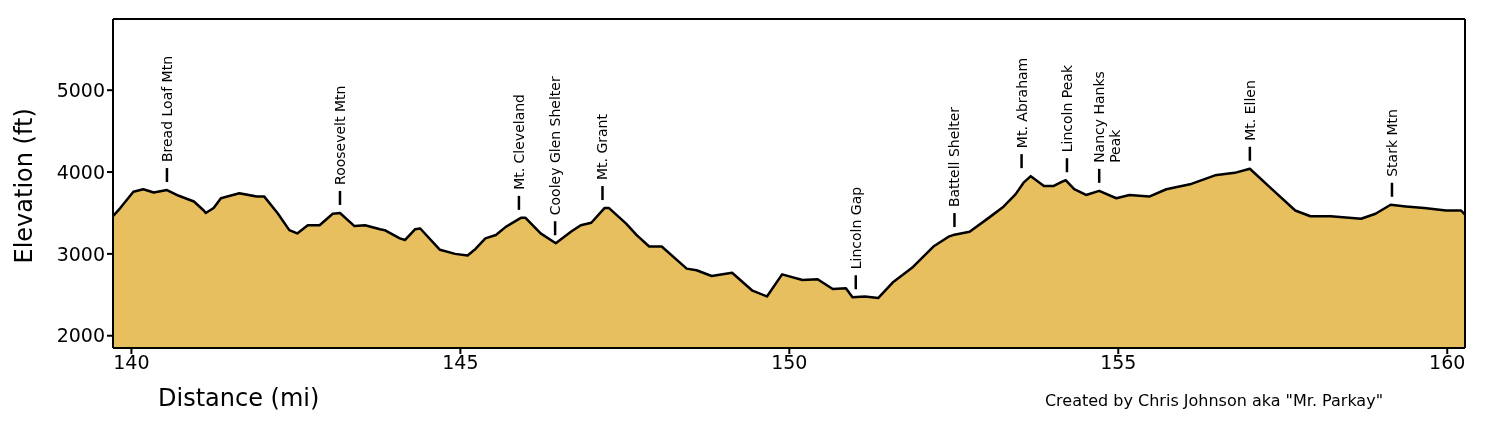 This screenshot has width=1485, height=428. I want to click on text: Created by Chris Johnson aka "Mr. Parkay", so click(1213, 400).